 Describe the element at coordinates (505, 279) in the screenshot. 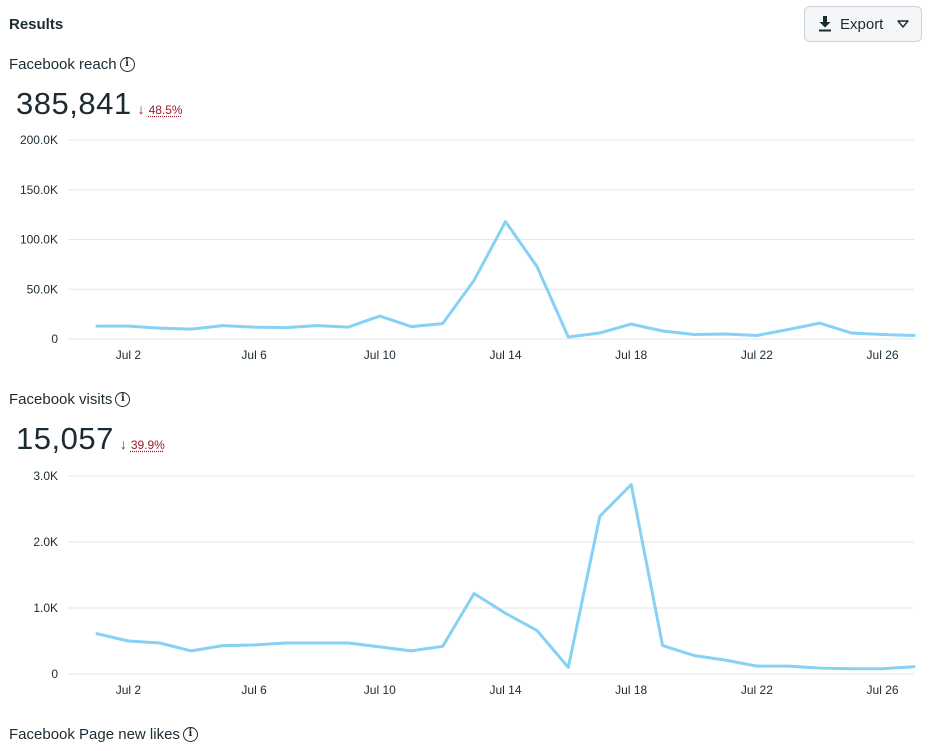

I see `series-line` at that location.